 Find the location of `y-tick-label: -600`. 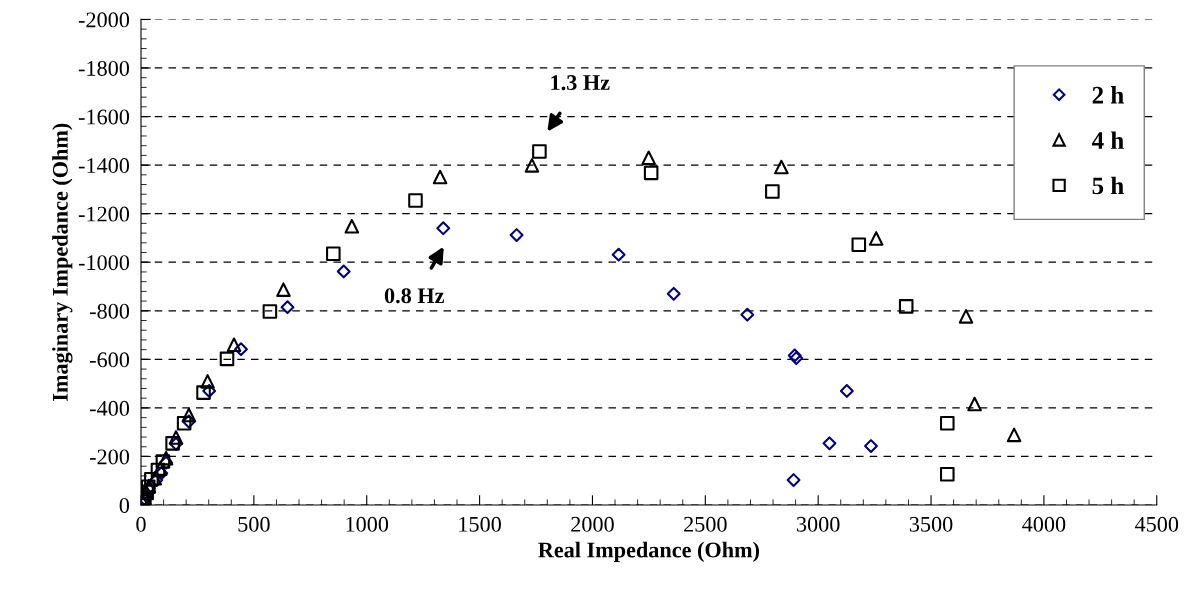

y-tick-label: -600 is located at coordinates (109, 360).